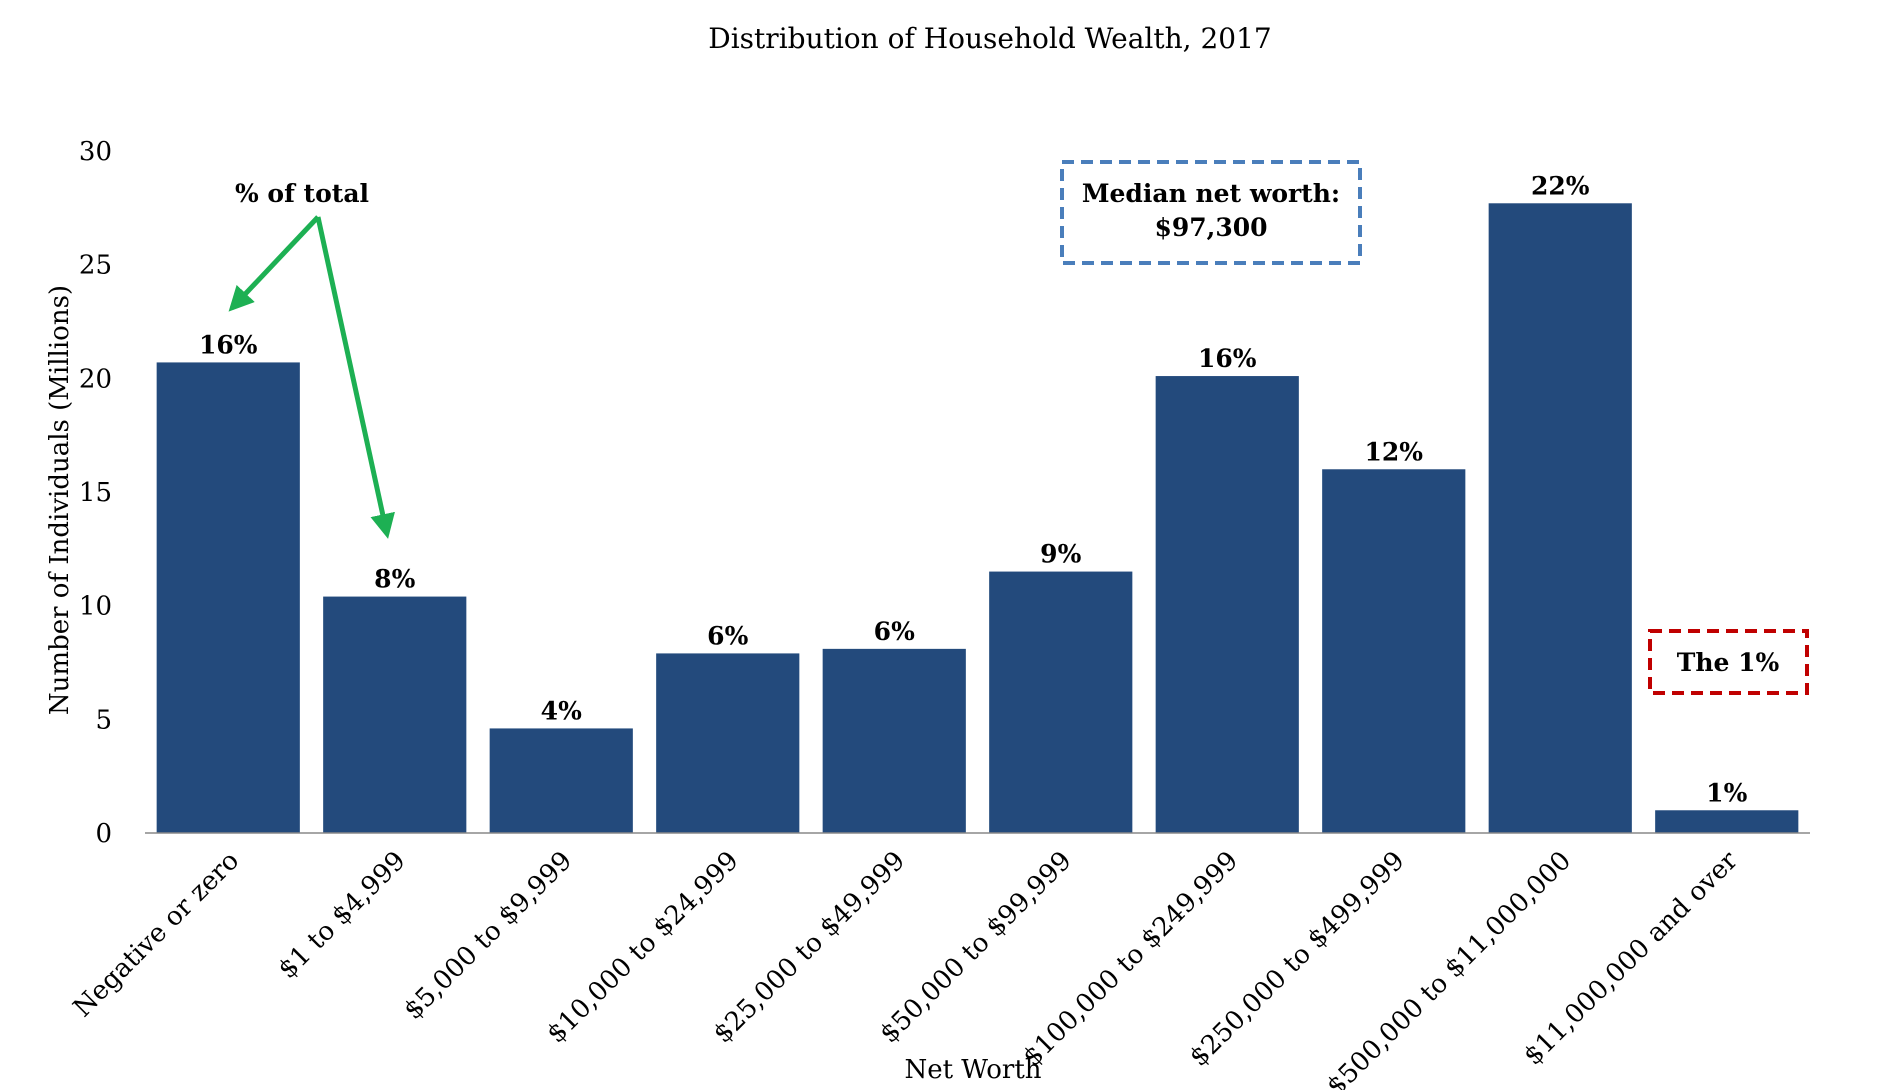  Describe the element at coordinates (355, 377) in the screenshot. I see `arrow-to-second-bar` at that location.